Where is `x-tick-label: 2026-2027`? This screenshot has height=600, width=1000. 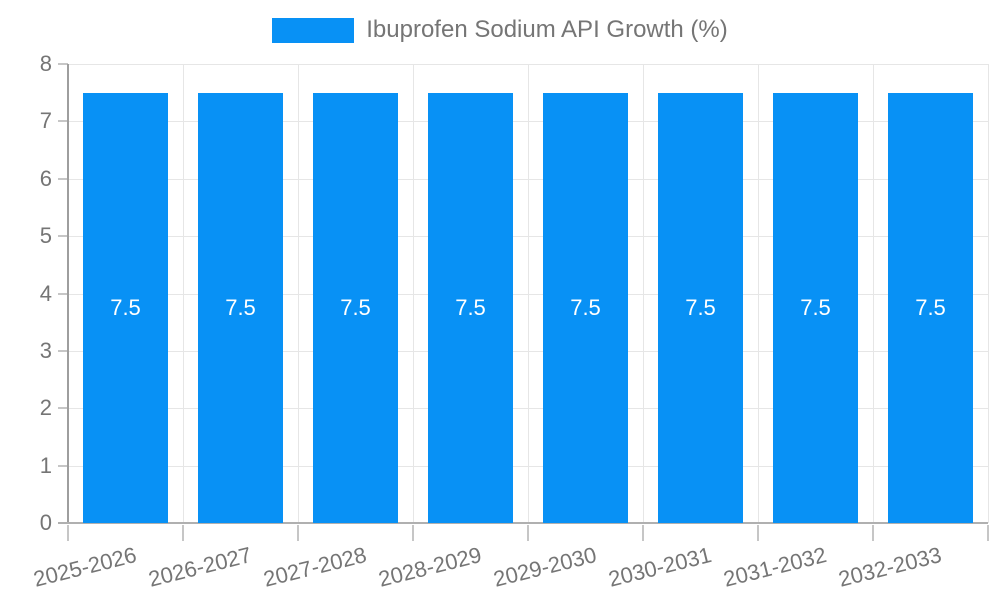 x-tick-label: 2026-2027 is located at coordinates (200, 567).